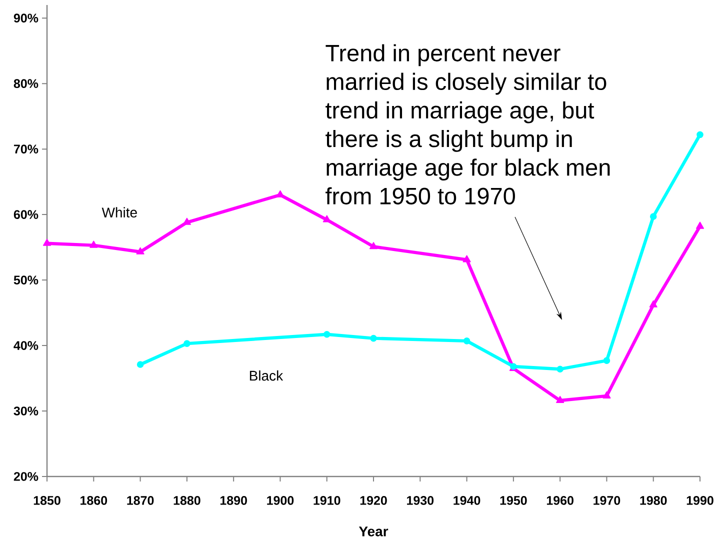 The height and width of the screenshot is (543, 717). What do you see at coordinates (26, 345) in the screenshot?
I see `y-tick-label: 40%` at bounding box center [26, 345].